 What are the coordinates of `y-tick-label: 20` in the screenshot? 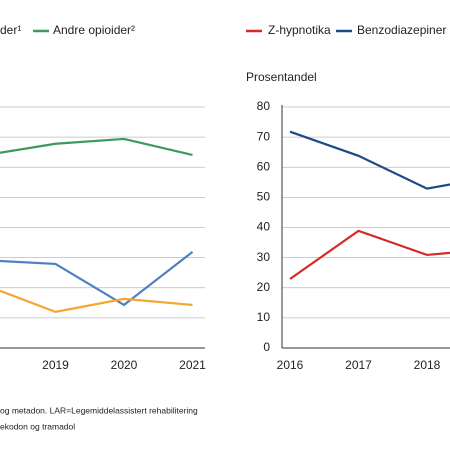 It's located at (264, 287).